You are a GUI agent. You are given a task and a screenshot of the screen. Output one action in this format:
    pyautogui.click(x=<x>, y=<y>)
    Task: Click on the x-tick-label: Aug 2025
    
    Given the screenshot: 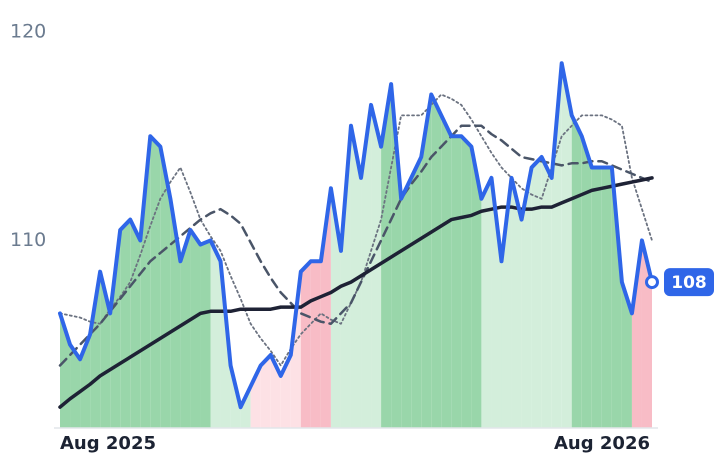 What is the action you would take?
    pyautogui.click(x=108, y=443)
    